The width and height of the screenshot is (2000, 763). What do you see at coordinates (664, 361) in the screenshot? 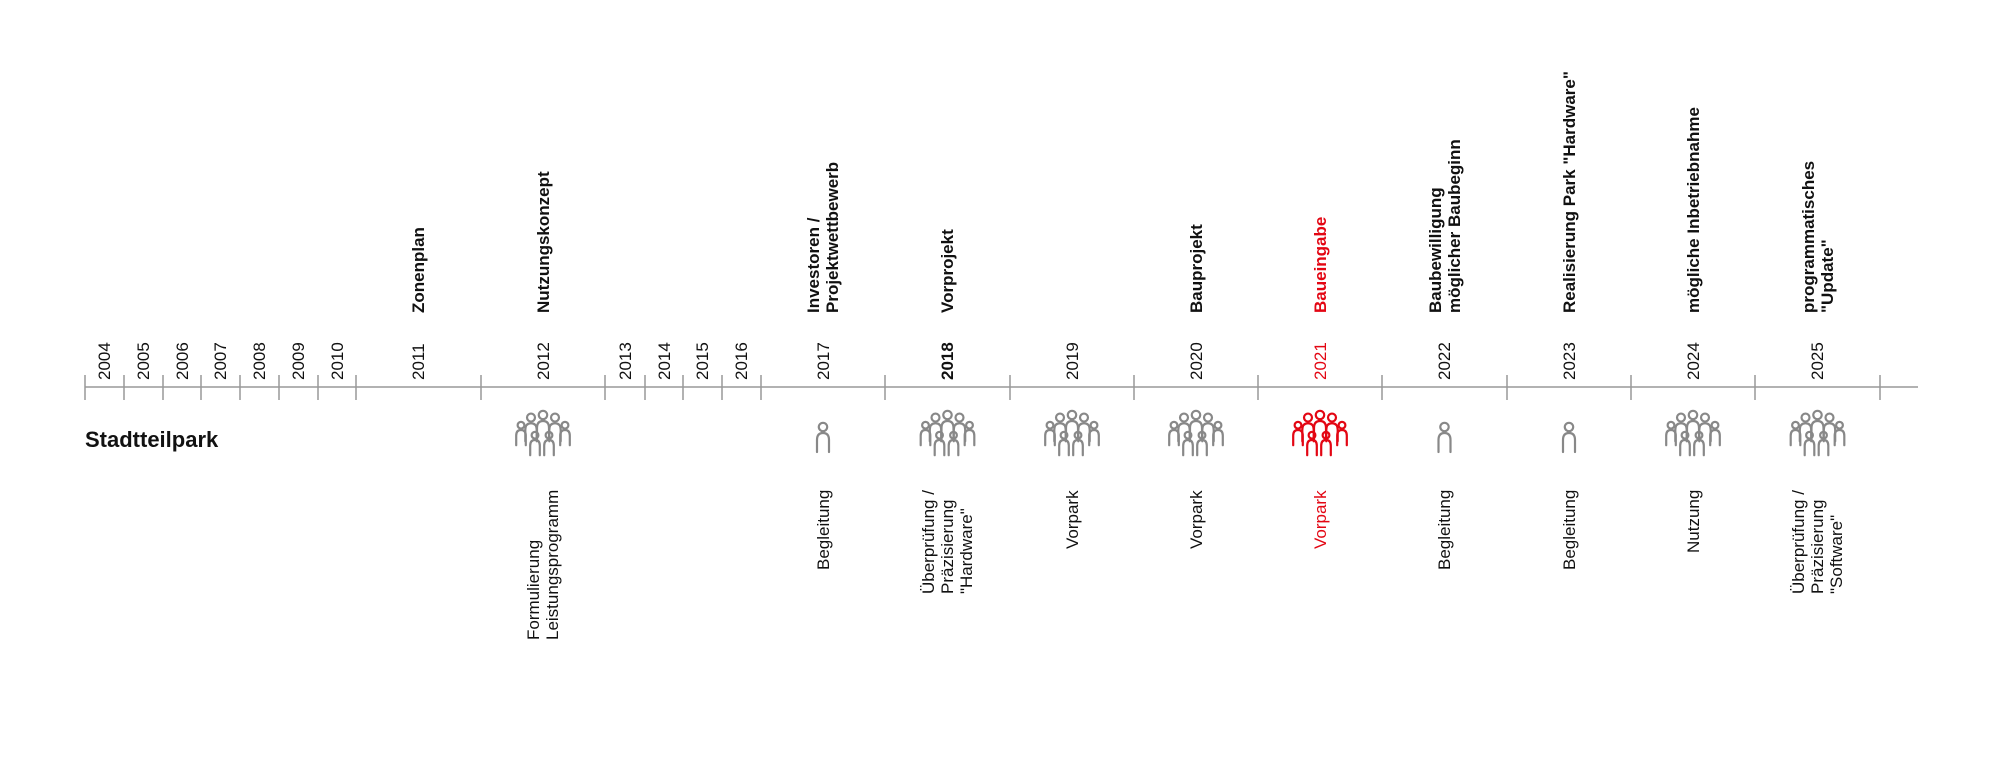
I see `year-label: 2014` at bounding box center [664, 361].